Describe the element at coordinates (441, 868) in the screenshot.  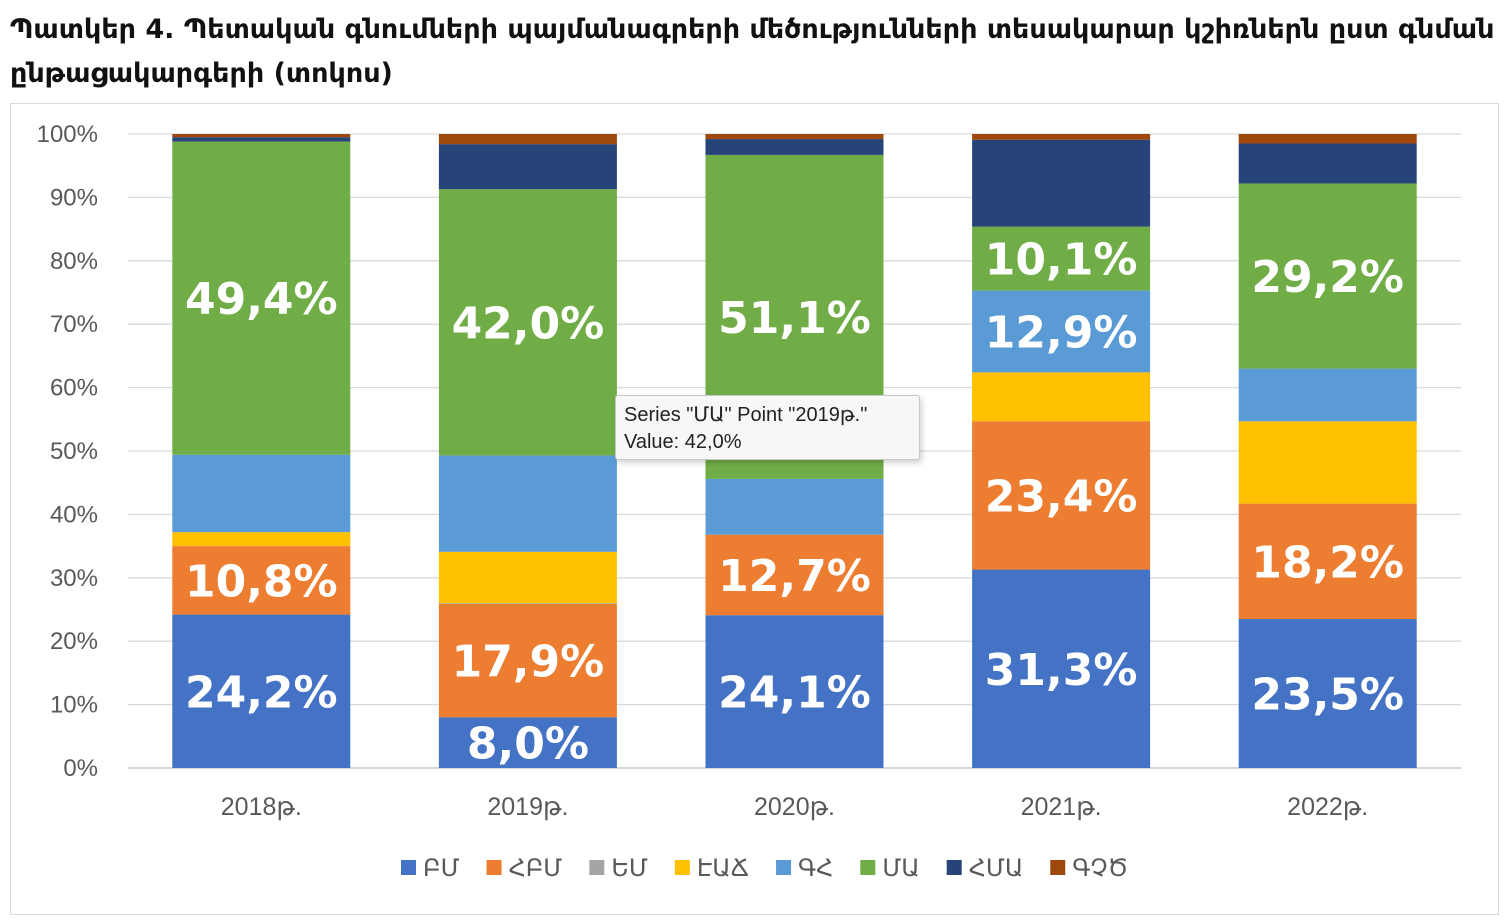
I see `legend-label: ԲՄ` at that location.